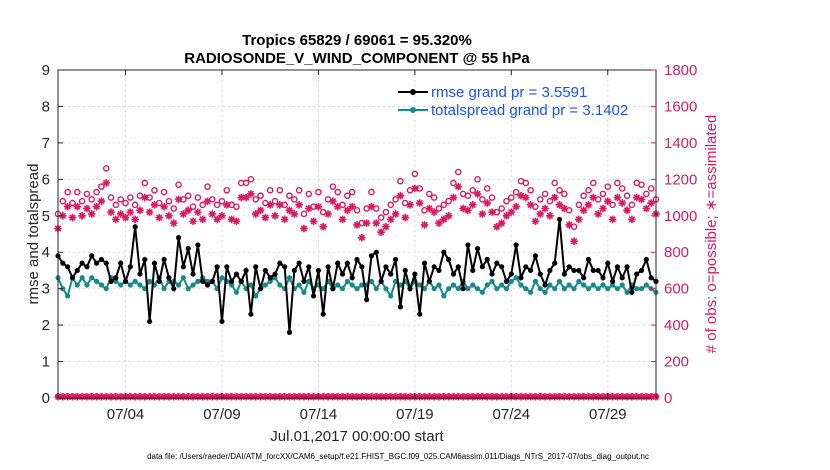 The height and width of the screenshot is (470, 830). I want to click on y-tick-label: 8, so click(46, 106).